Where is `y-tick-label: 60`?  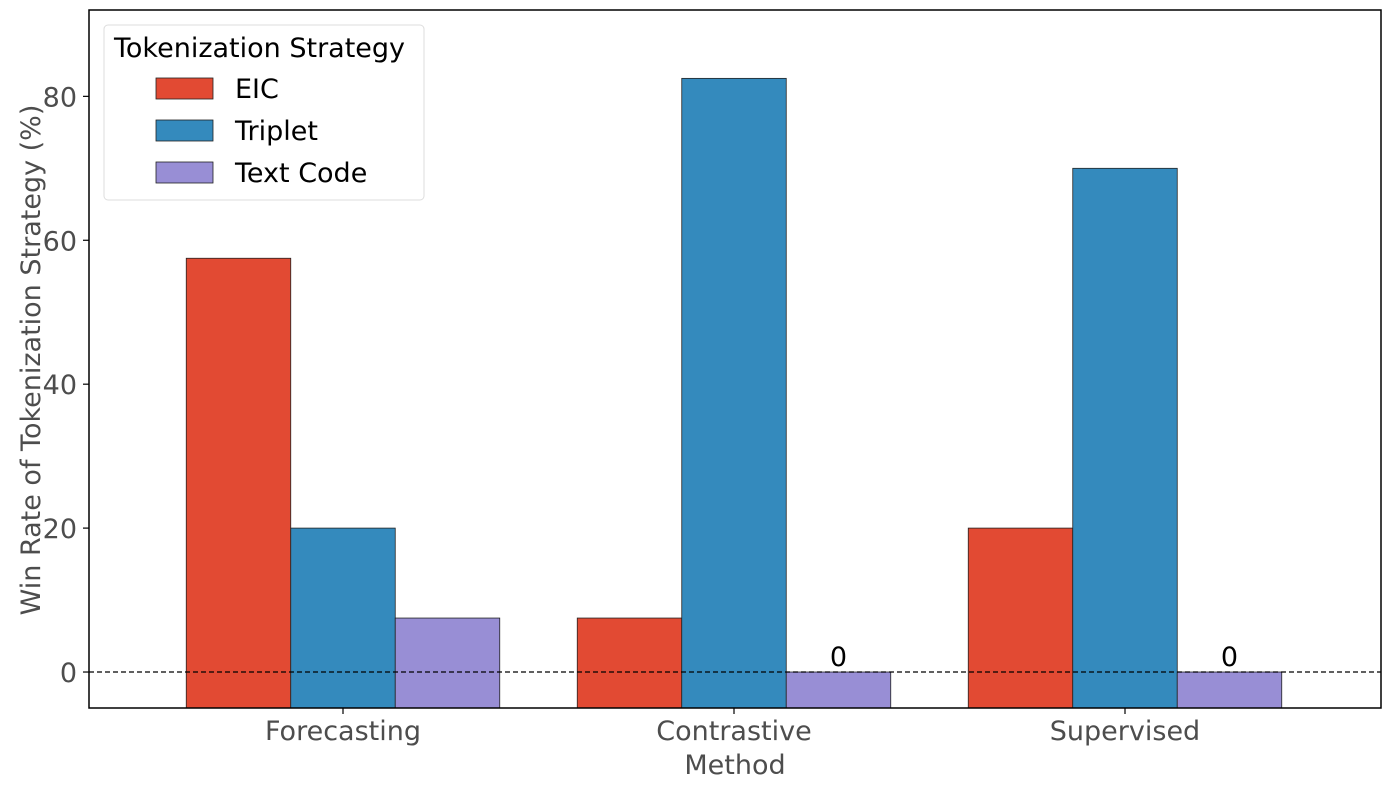
y-tick-label: 60 is located at coordinates (60, 241).